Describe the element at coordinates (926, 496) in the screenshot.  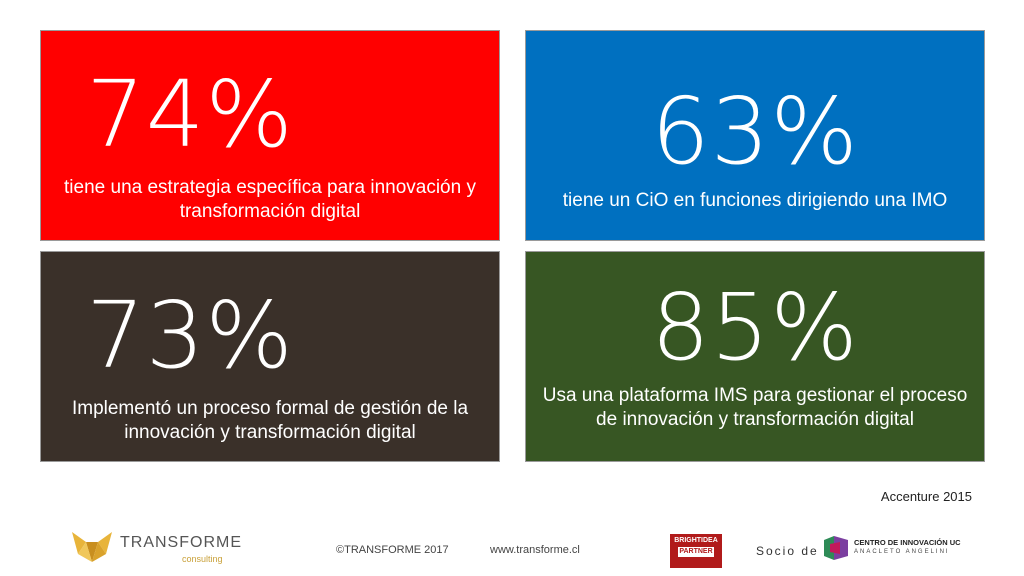
I see `source-citation: Accenture 2015` at that location.